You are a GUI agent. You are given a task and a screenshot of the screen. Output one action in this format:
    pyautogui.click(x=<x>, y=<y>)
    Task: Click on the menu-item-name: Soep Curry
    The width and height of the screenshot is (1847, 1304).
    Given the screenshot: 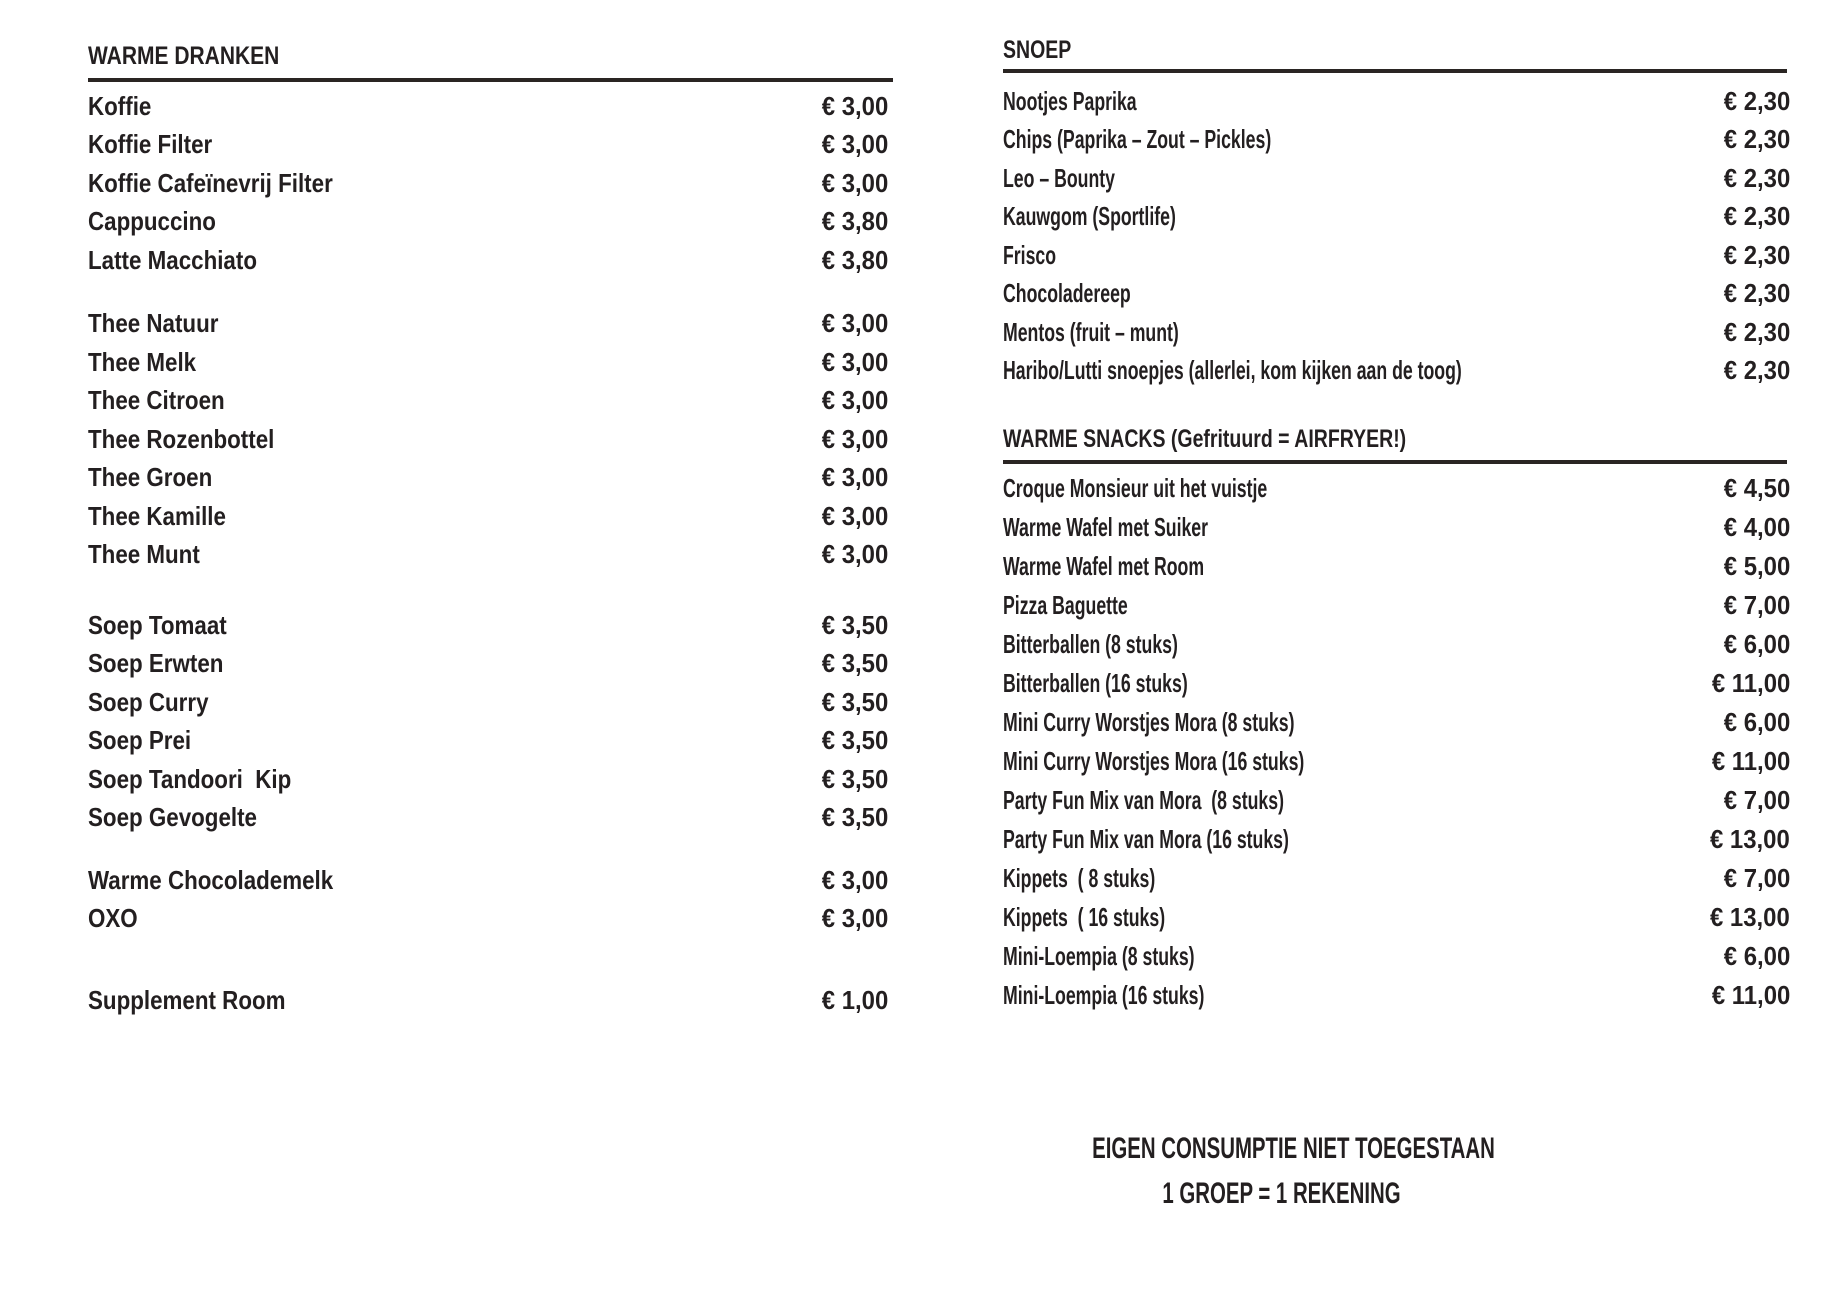 What is the action you would take?
    pyautogui.click(x=148, y=701)
    